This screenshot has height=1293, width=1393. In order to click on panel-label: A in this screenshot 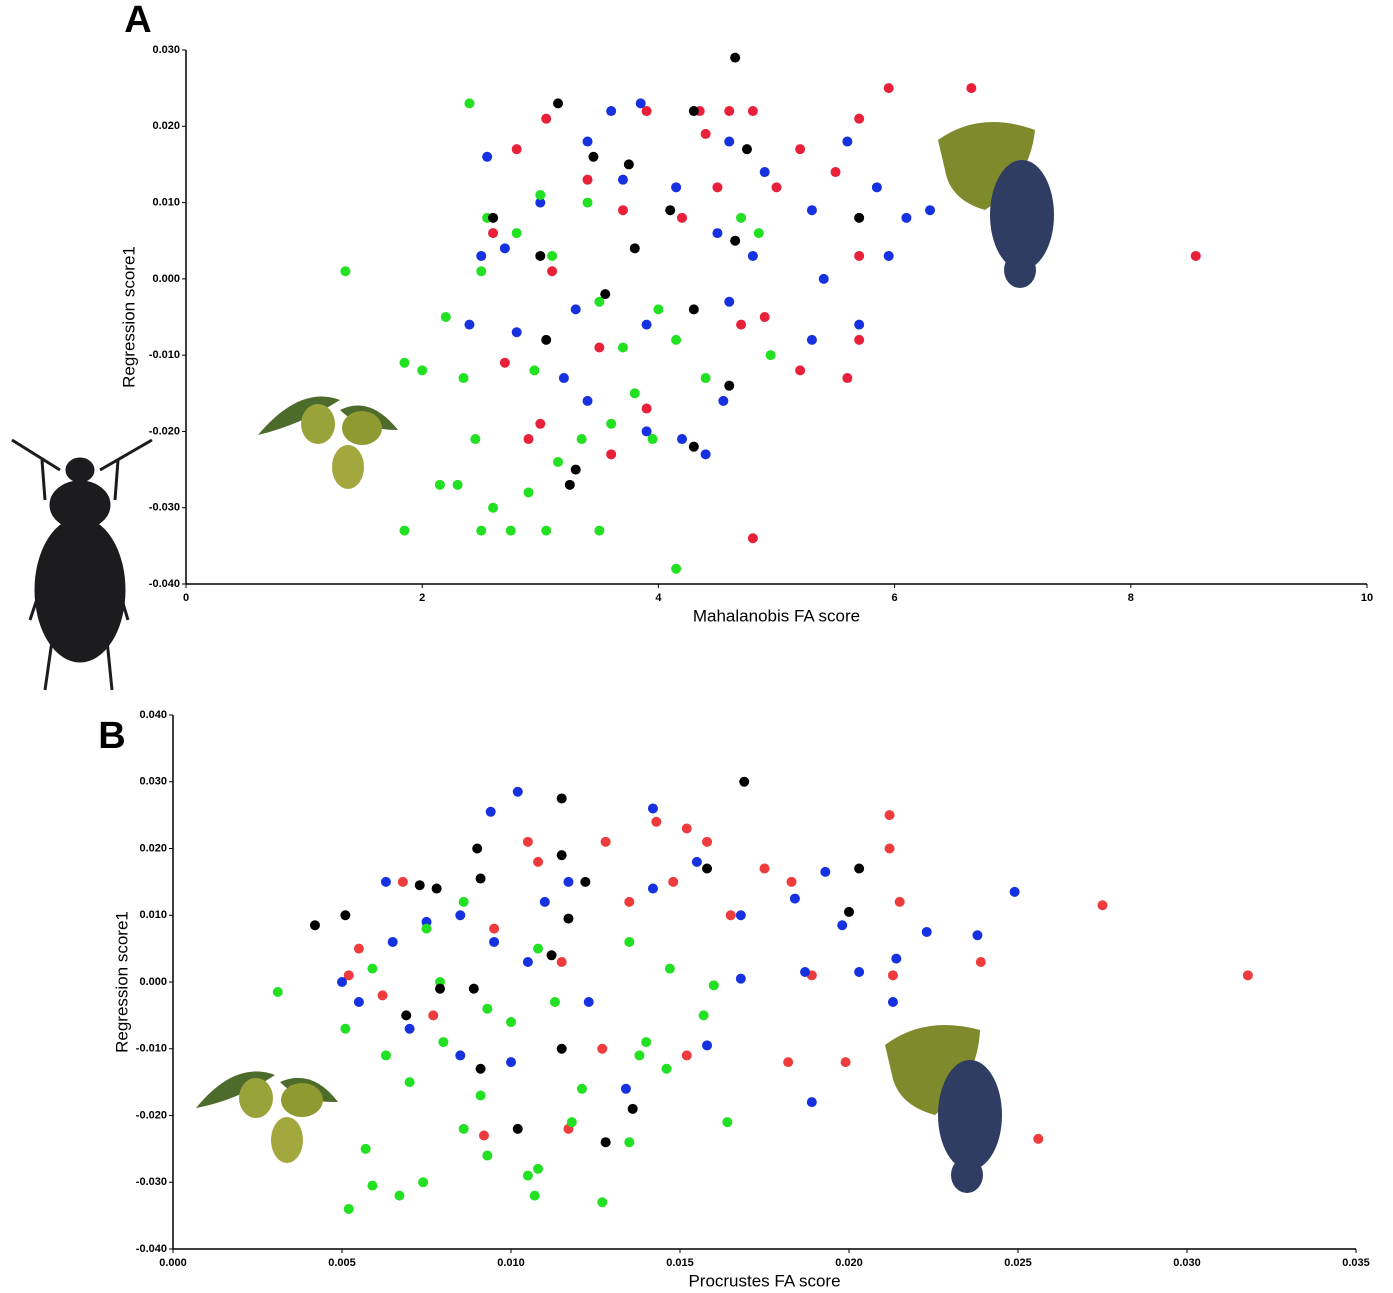, I will do `click(137, 20)`.